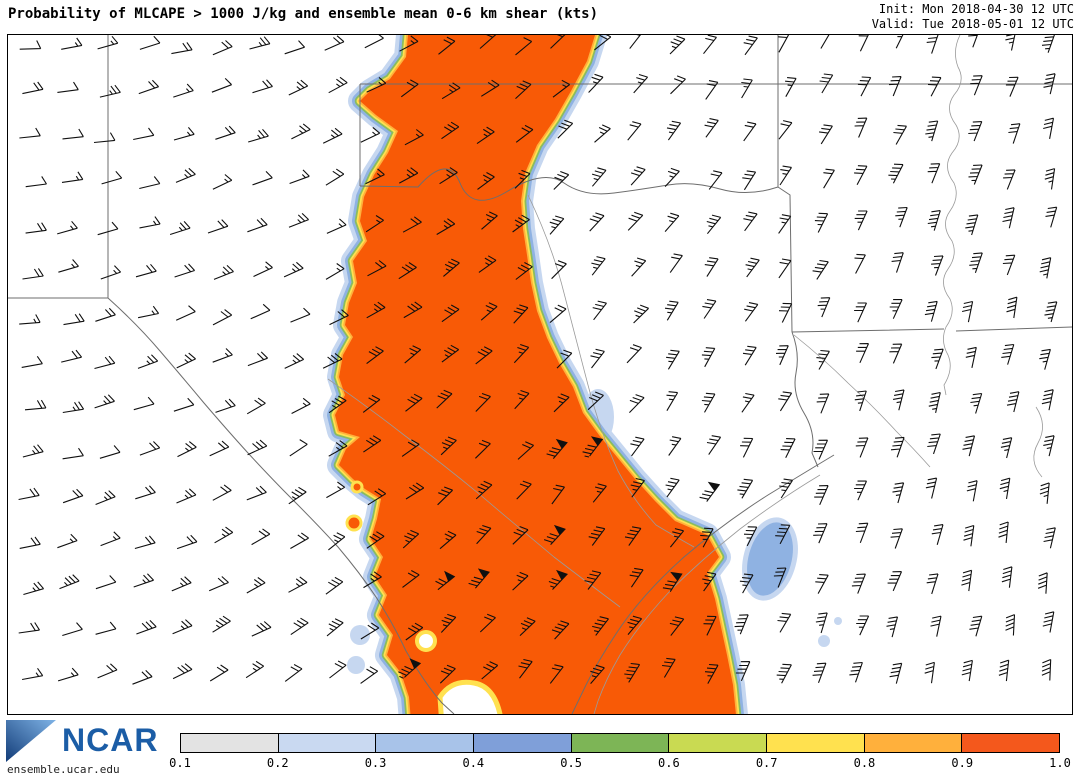  I want to click on valid-time-label: Valid: Tue 2018-05-01 12 UTC, so click(972, 24).